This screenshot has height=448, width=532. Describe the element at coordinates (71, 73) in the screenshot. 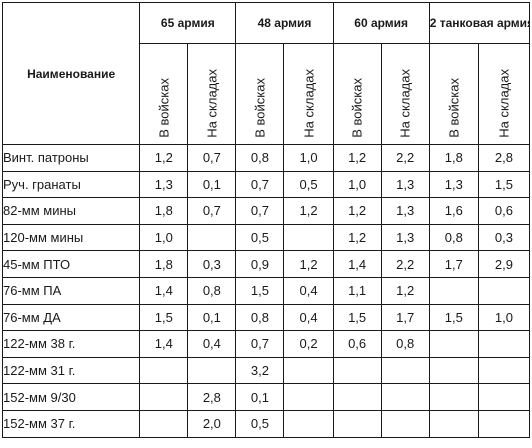

I see `name-column-header: Наименование` at that location.